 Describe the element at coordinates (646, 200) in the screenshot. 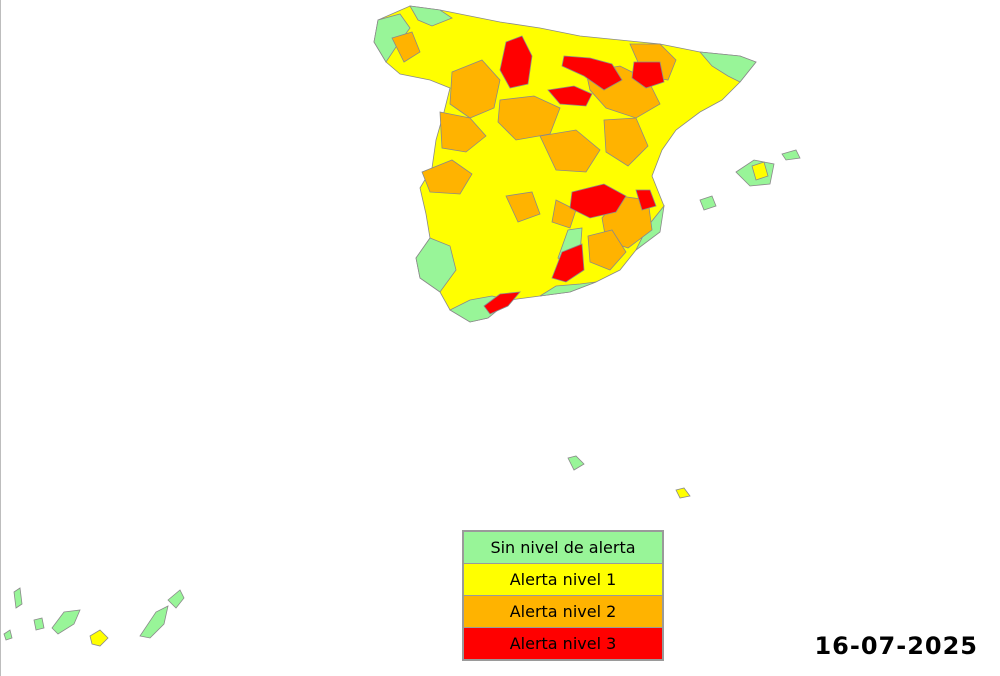

I see `zone-valencia-coast` at that location.